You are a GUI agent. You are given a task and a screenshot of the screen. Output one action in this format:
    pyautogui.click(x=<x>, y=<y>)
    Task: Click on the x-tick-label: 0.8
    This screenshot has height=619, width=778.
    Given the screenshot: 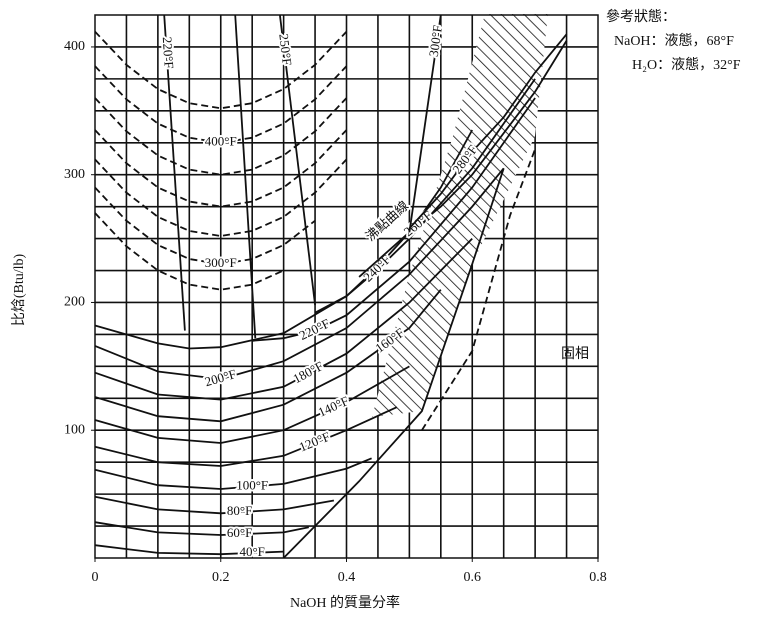 What is the action you would take?
    pyautogui.click(x=598, y=577)
    